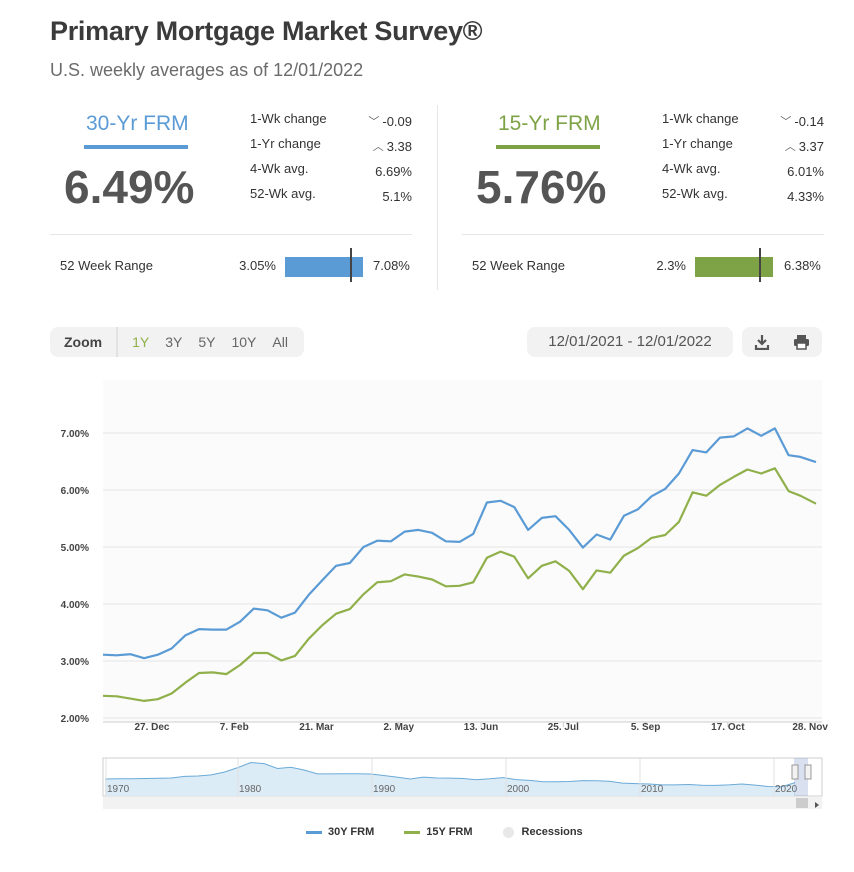  I want to click on y-tick-label: 2.00%, so click(75, 719).